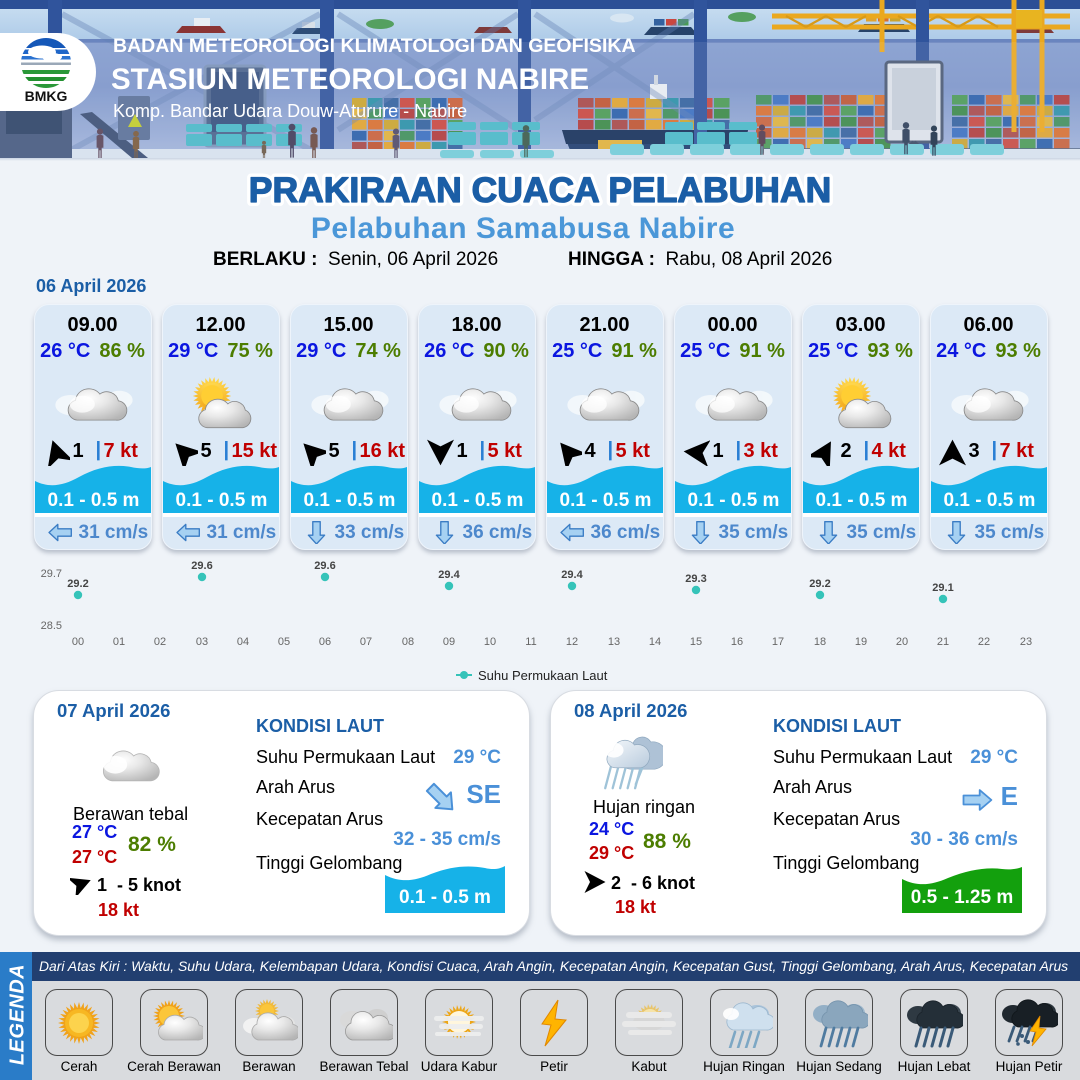  Describe the element at coordinates (614, 642) in the screenshot. I see `svg-text: 13` at that location.